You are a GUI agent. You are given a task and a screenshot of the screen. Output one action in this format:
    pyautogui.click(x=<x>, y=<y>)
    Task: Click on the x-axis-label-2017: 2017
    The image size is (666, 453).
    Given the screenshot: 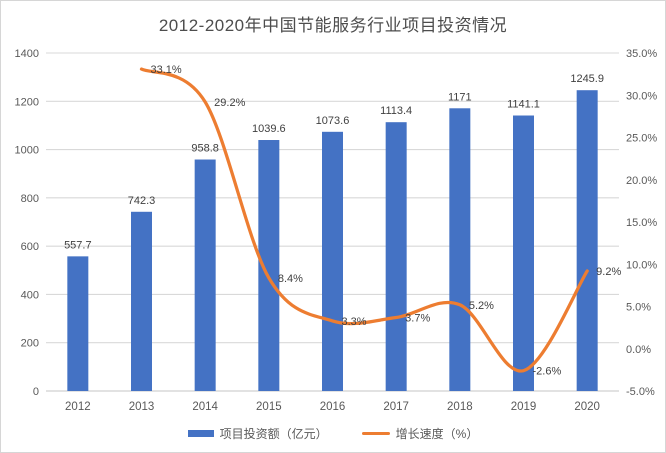 What is the action you would take?
    pyautogui.click(x=396, y=407)
    